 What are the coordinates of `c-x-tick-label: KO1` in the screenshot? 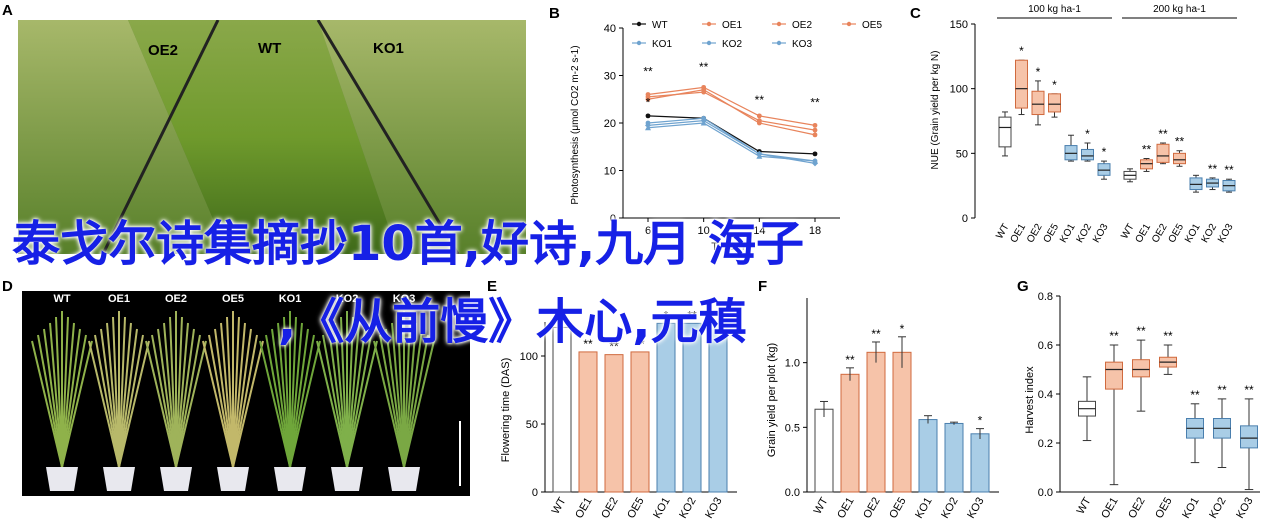 It's located at (1068, 233).